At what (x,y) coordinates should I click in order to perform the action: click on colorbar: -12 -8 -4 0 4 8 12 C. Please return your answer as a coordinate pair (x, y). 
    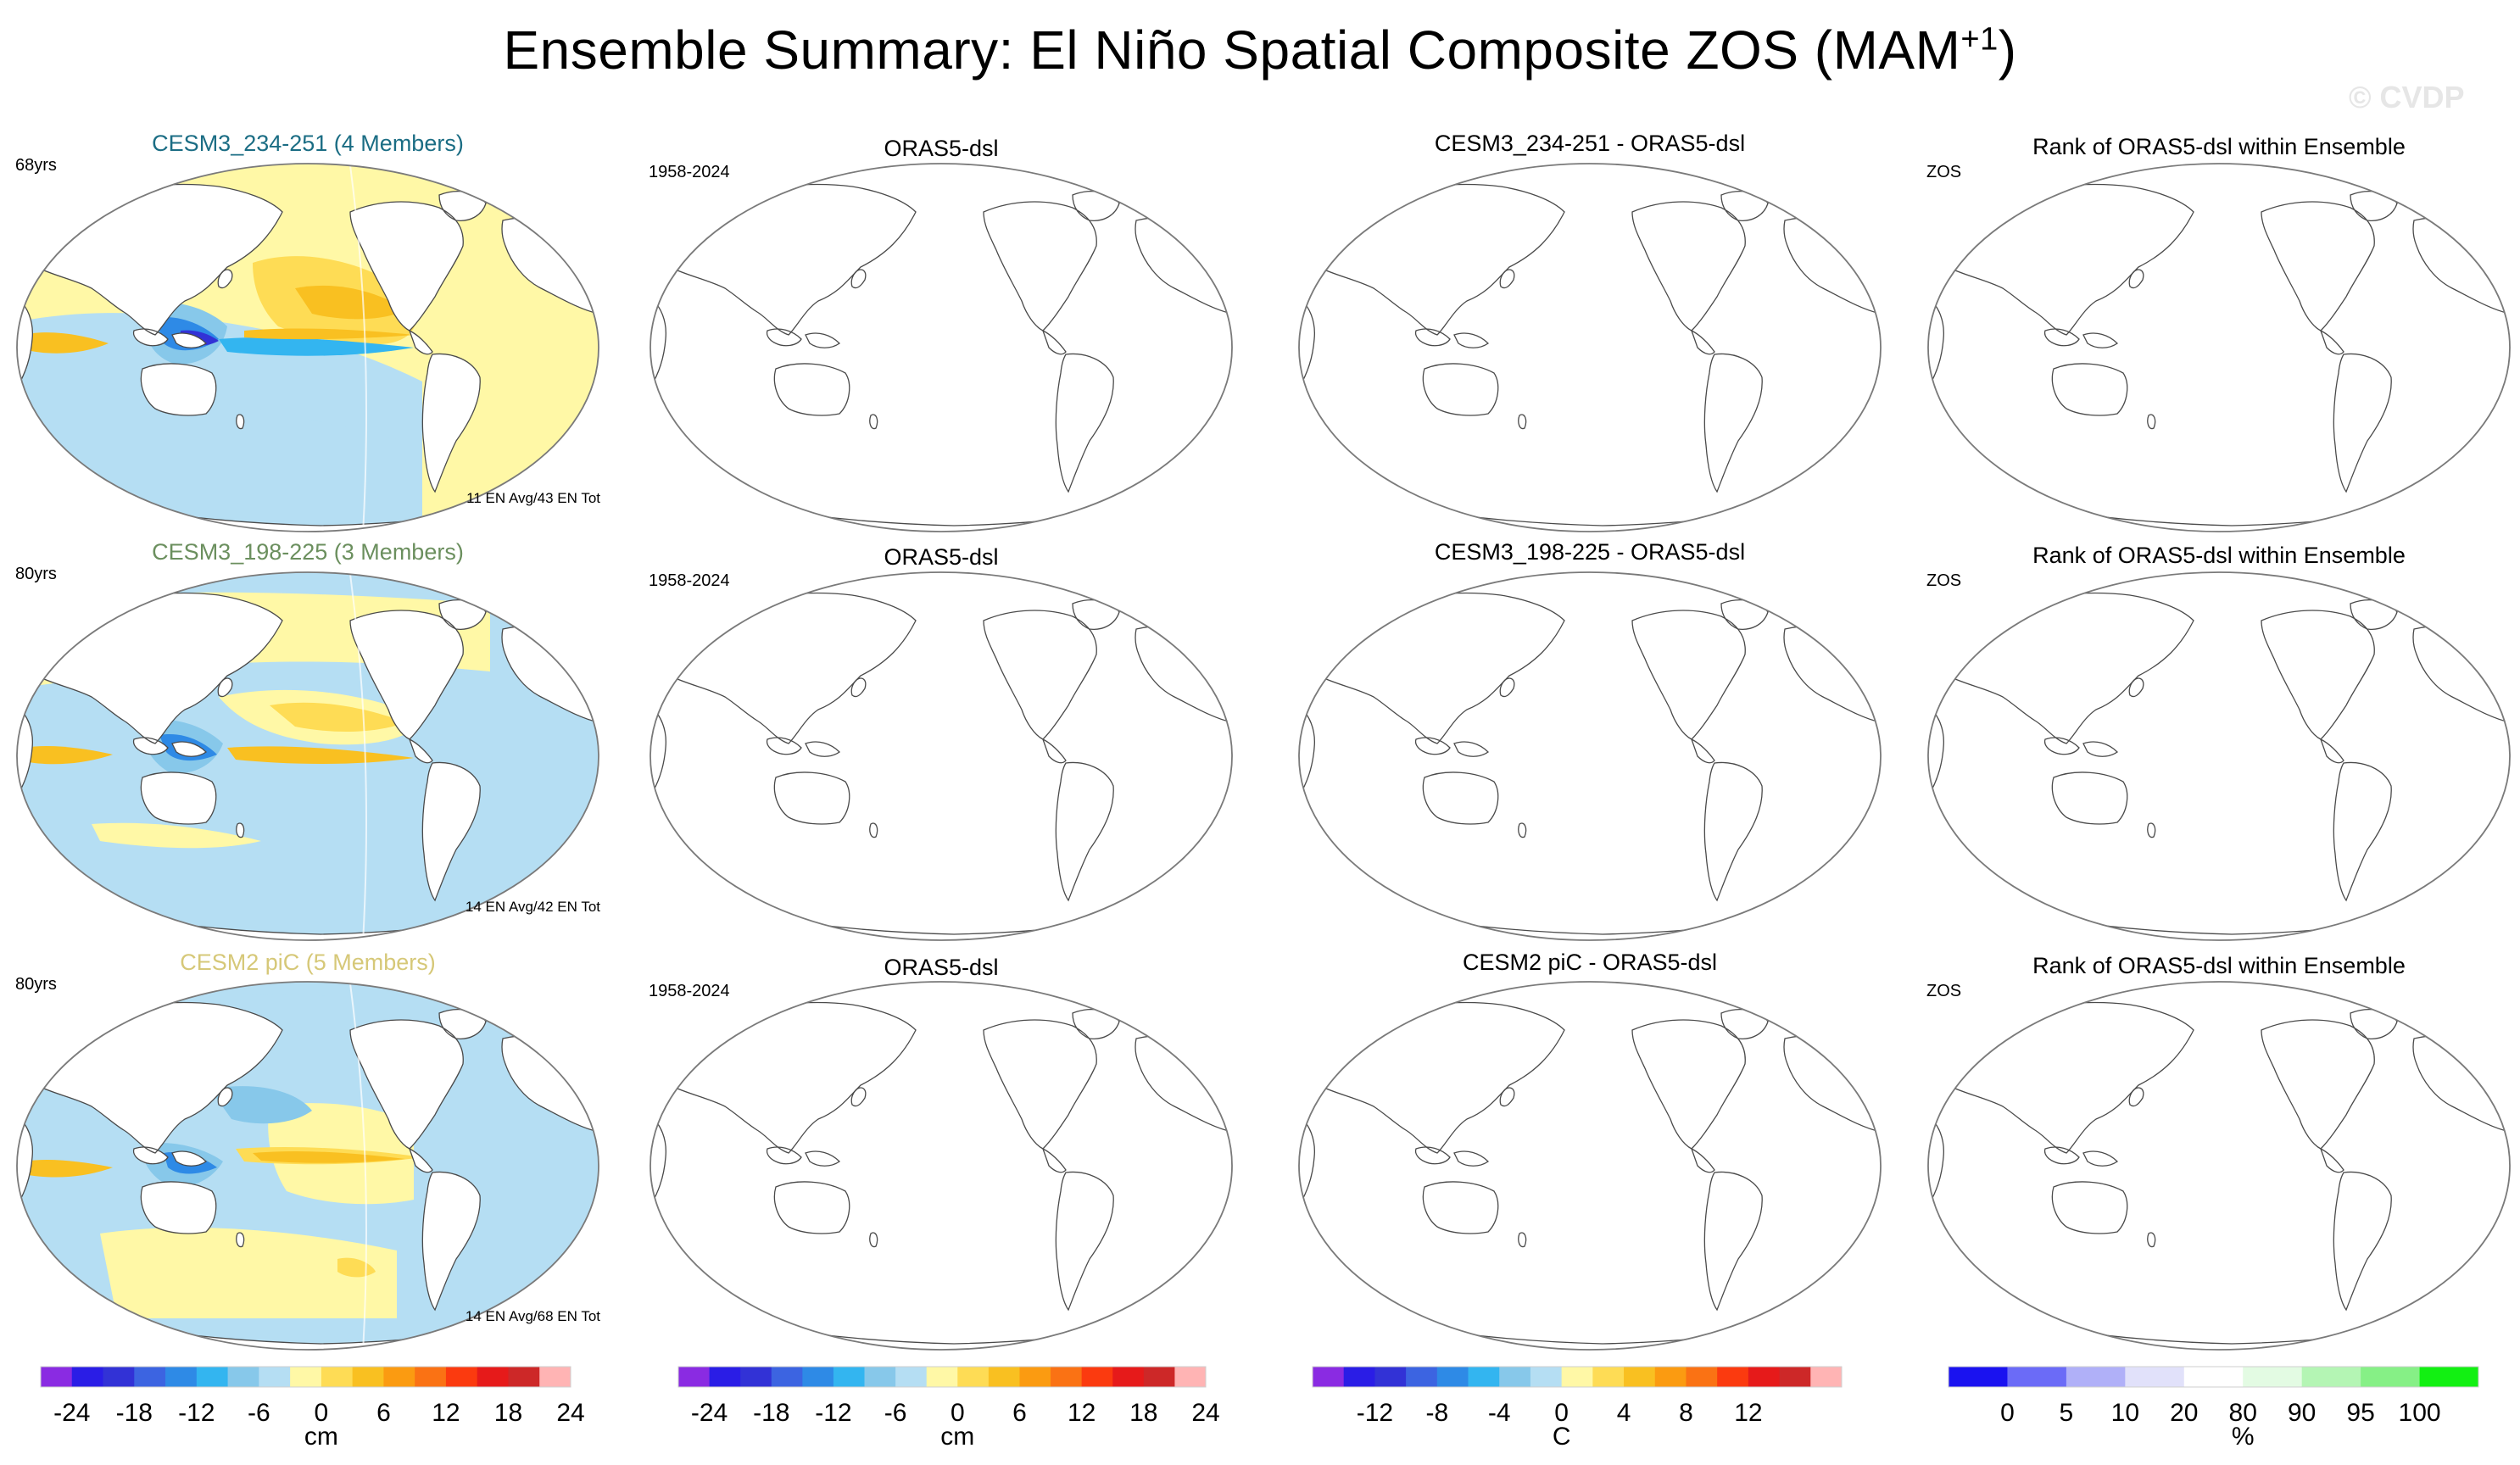
    Looking at the image, I should click on (1577, 1408).